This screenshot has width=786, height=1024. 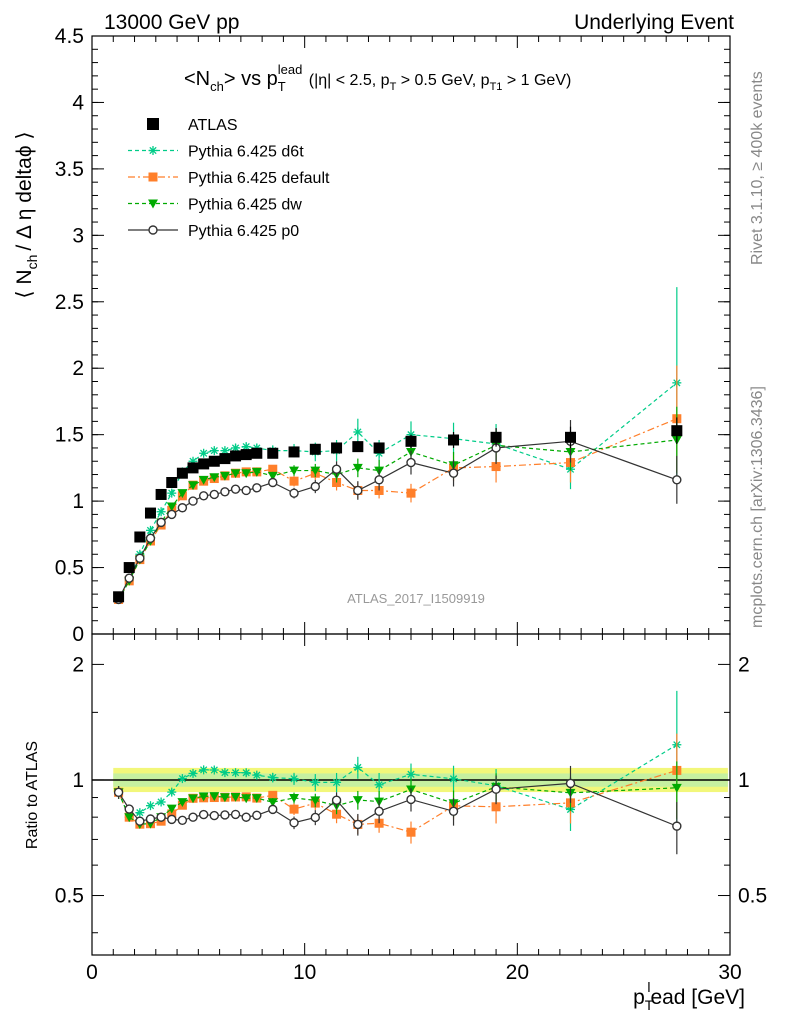 I want to click on legend-label: Pythia 6.425 d6t, so click(x=246, y=152).